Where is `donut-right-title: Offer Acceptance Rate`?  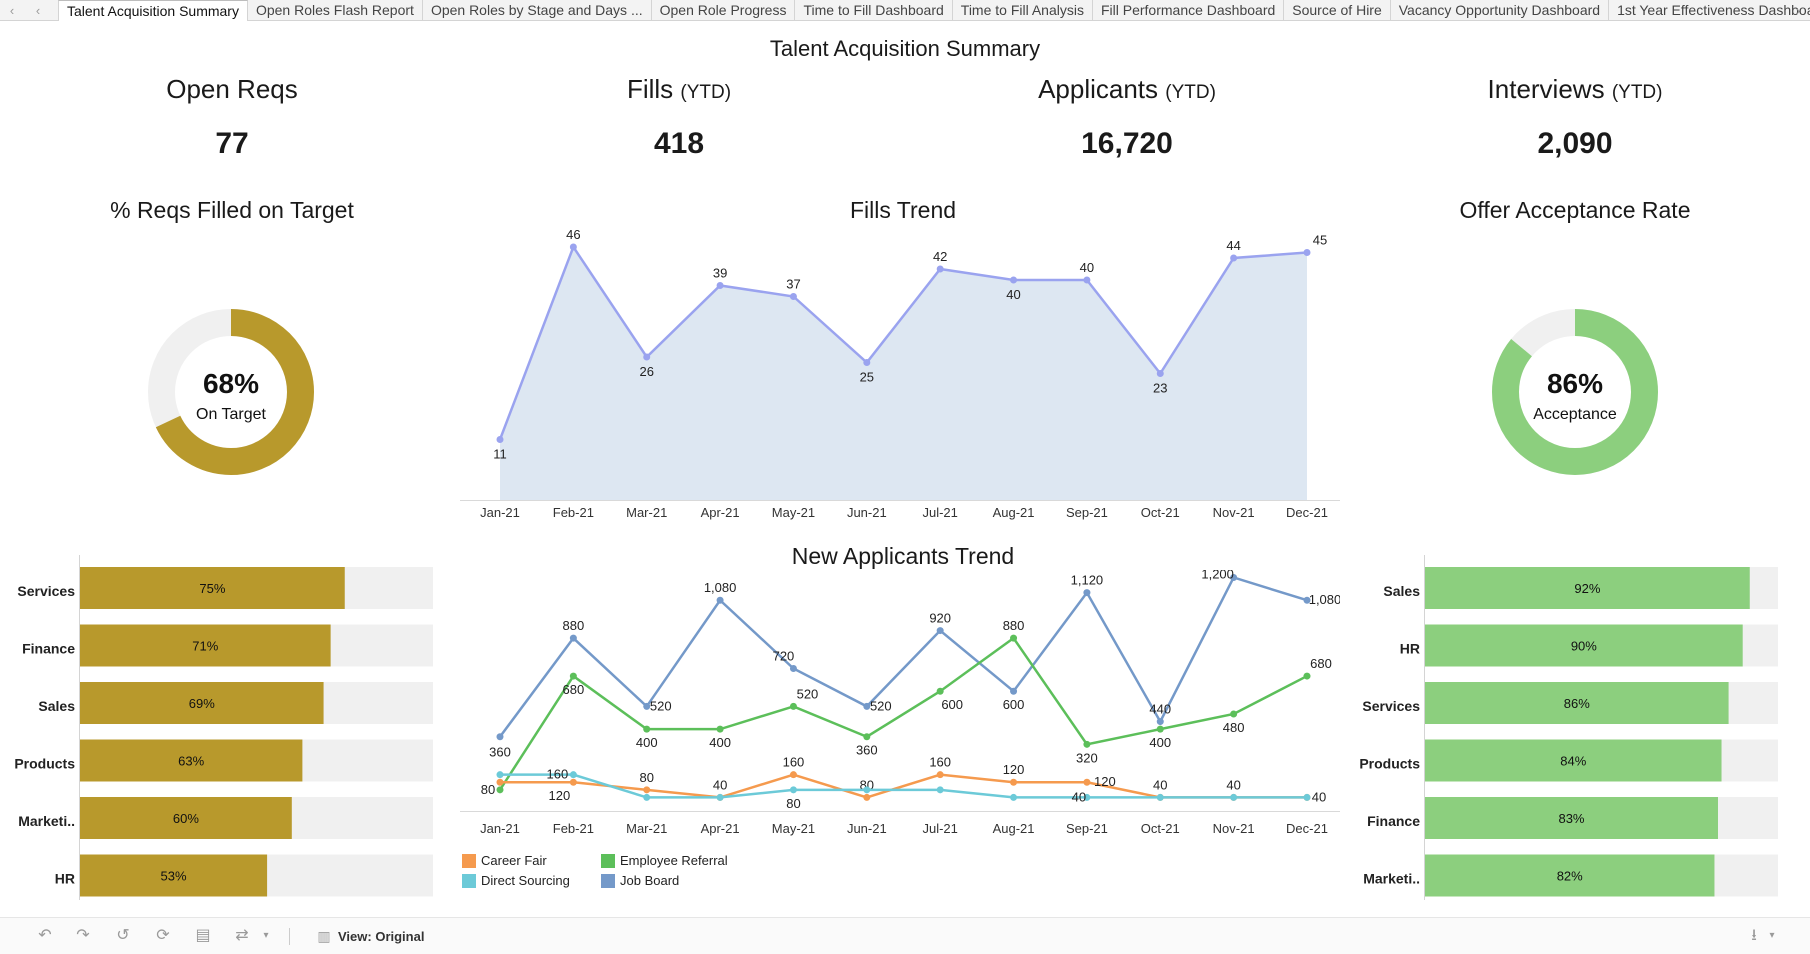
donut-right-title: Offer Acceptance Rate is located at coordinates (1575, 210).